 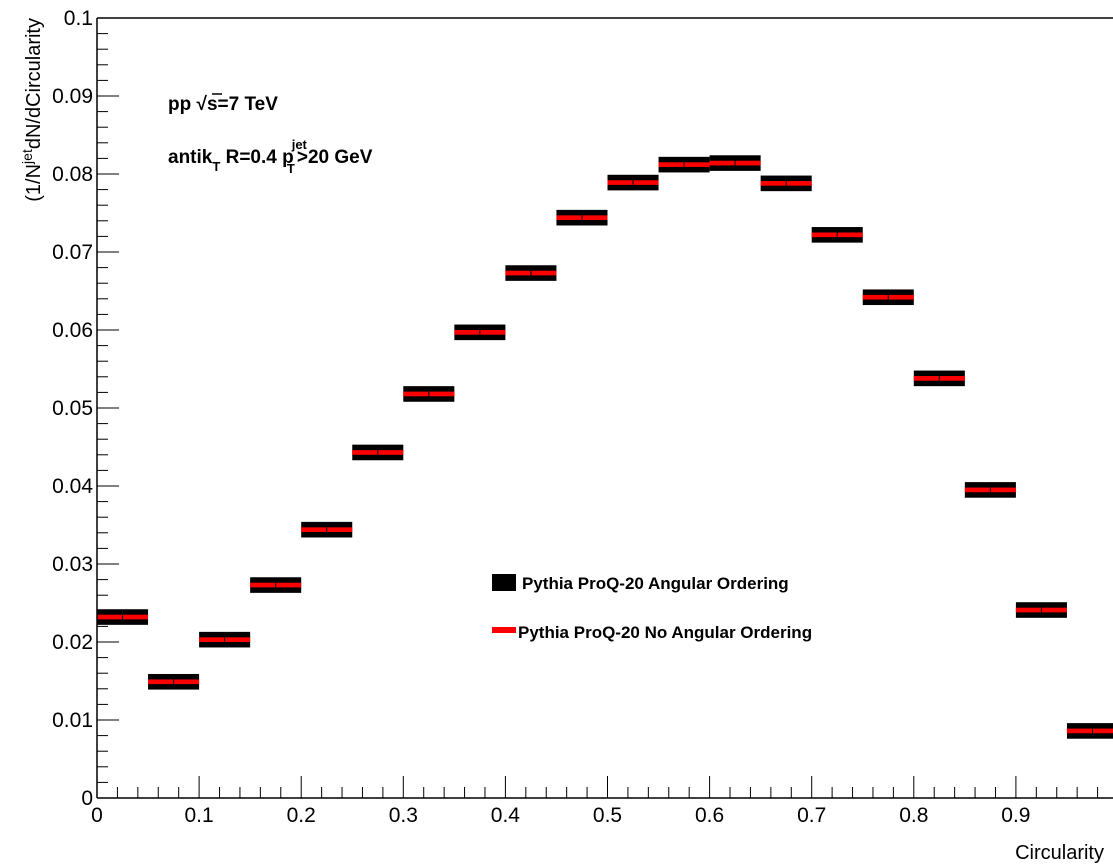 What do you see at coordinates (72, 252) in the screenshot?
I see `y-tick-label: 0.07` at bounding box center [72, 252].